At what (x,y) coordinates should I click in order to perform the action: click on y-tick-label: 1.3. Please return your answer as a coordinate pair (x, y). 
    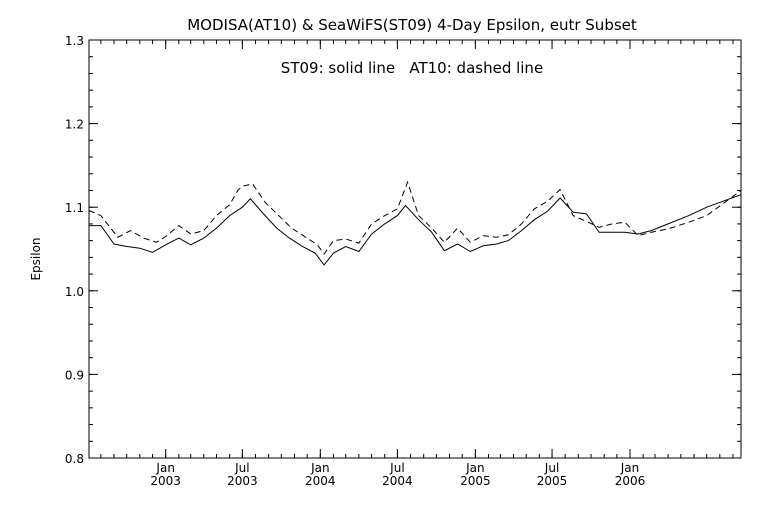
    Looking at the image, I should click on (74, 41).